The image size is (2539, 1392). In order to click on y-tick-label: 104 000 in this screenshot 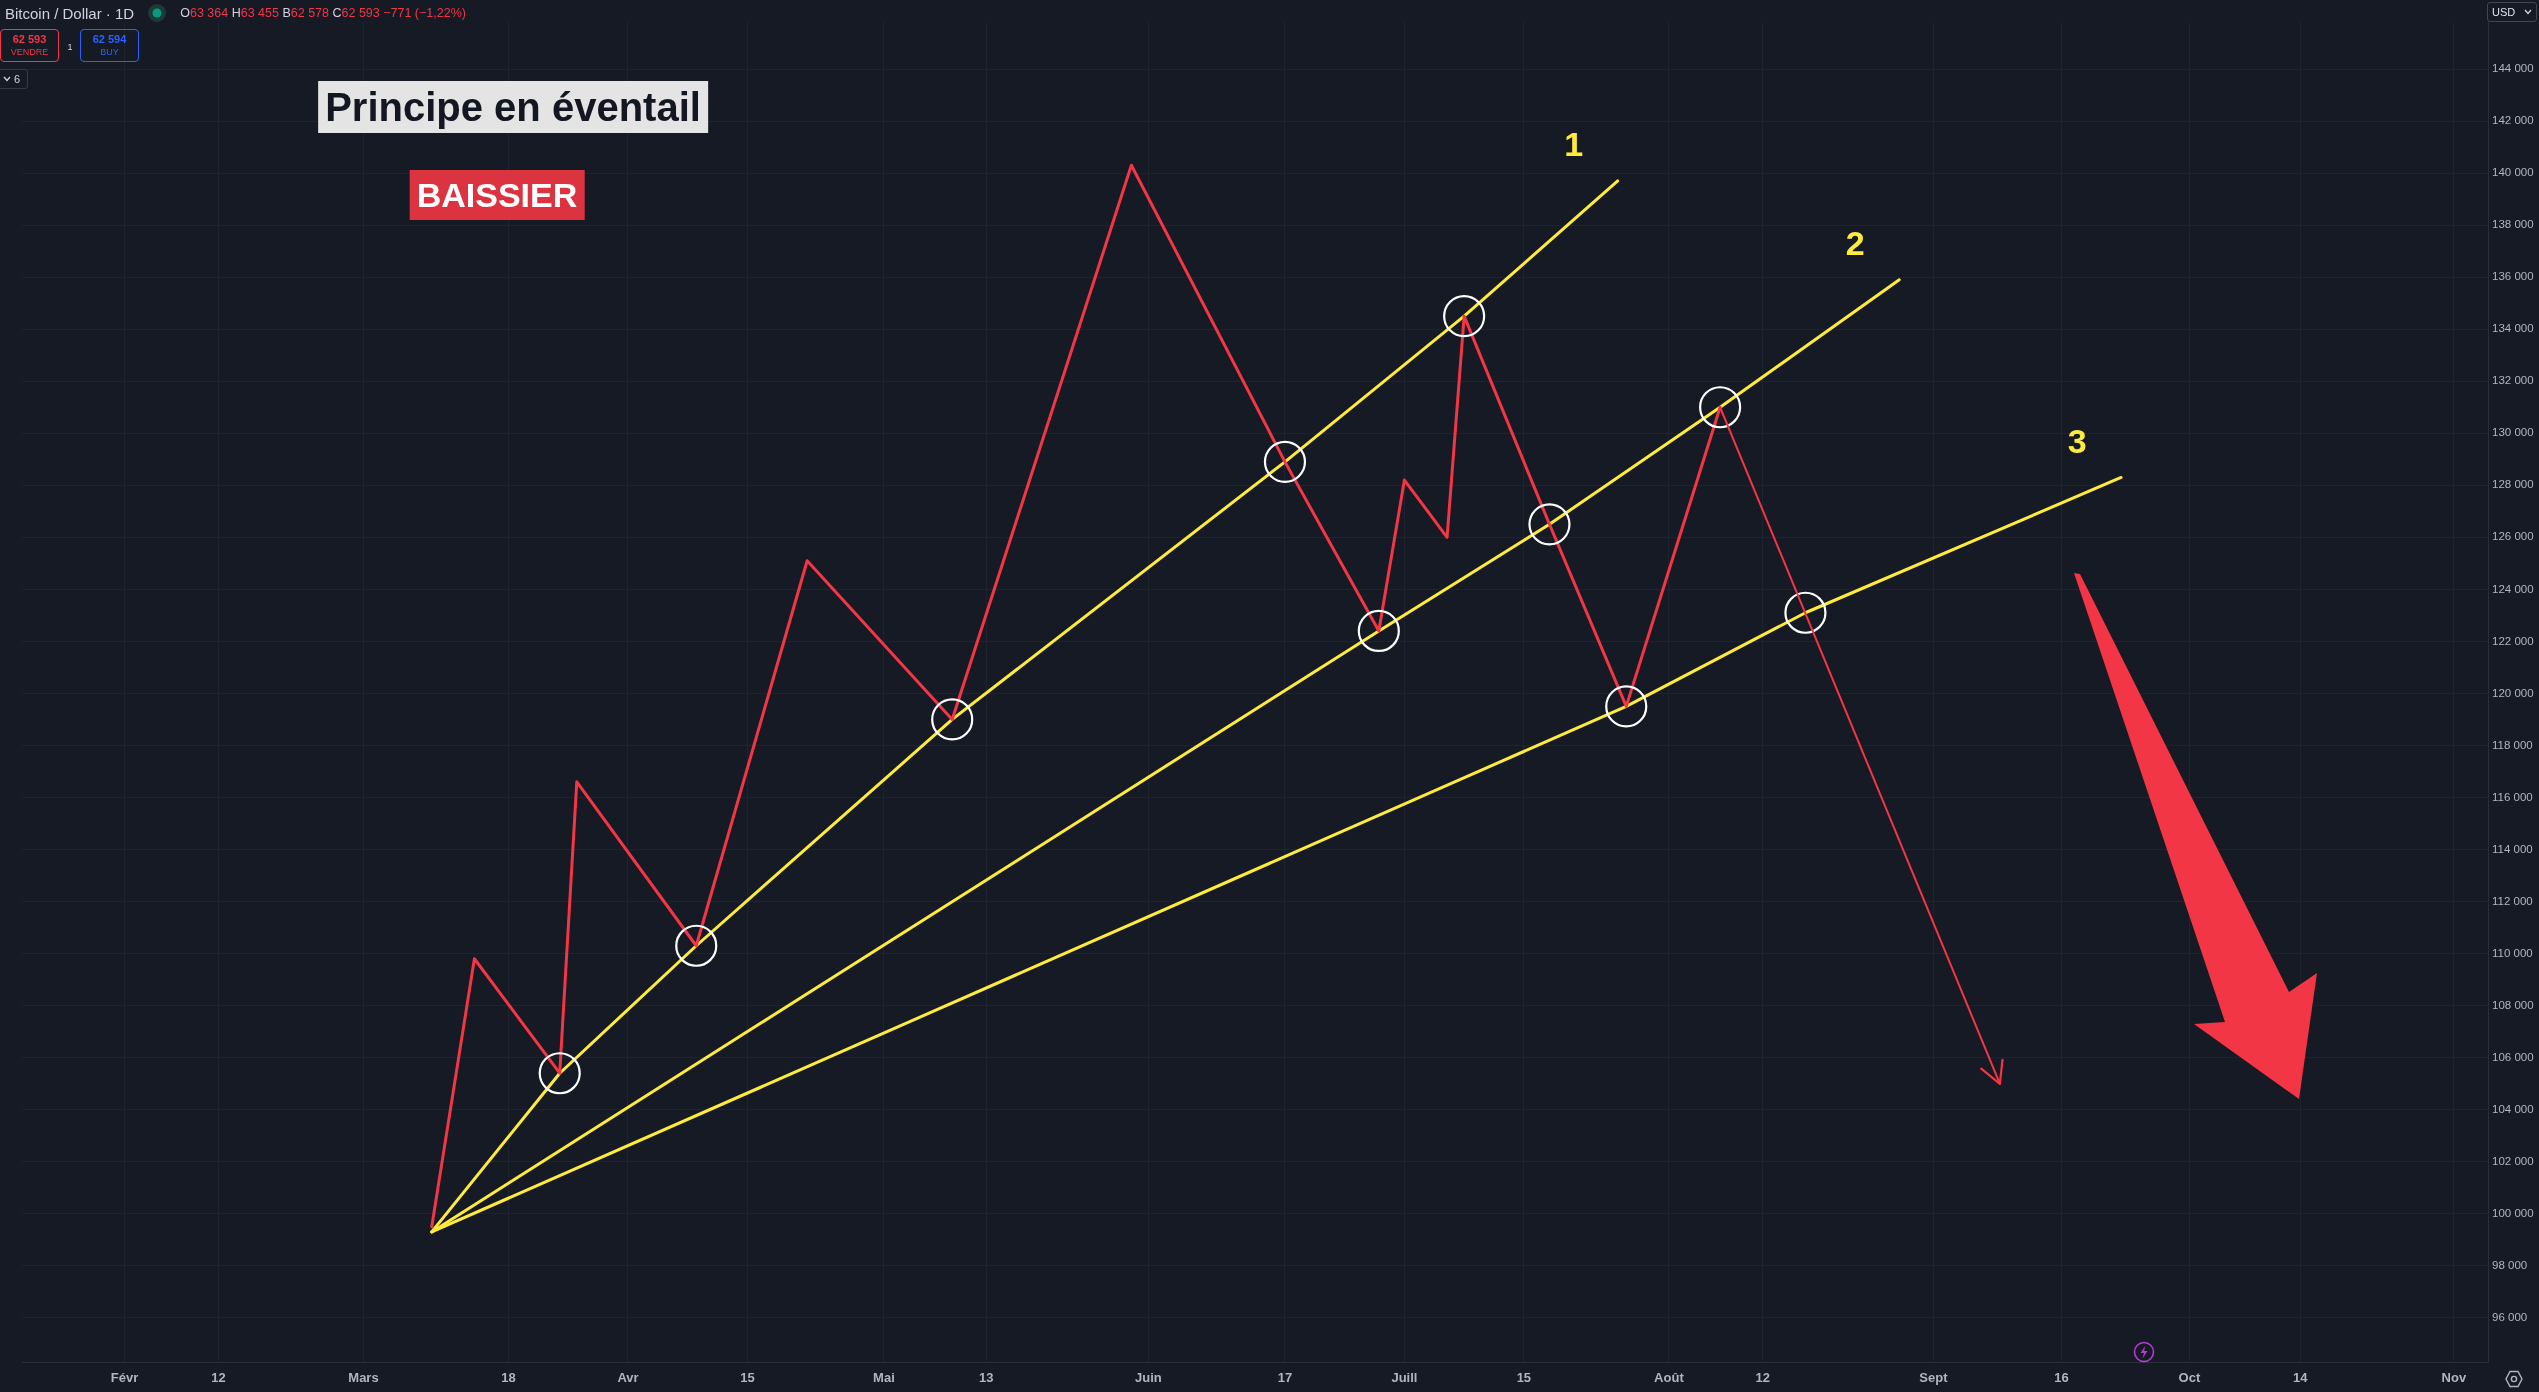, I will do `click(2513, 1108)`.